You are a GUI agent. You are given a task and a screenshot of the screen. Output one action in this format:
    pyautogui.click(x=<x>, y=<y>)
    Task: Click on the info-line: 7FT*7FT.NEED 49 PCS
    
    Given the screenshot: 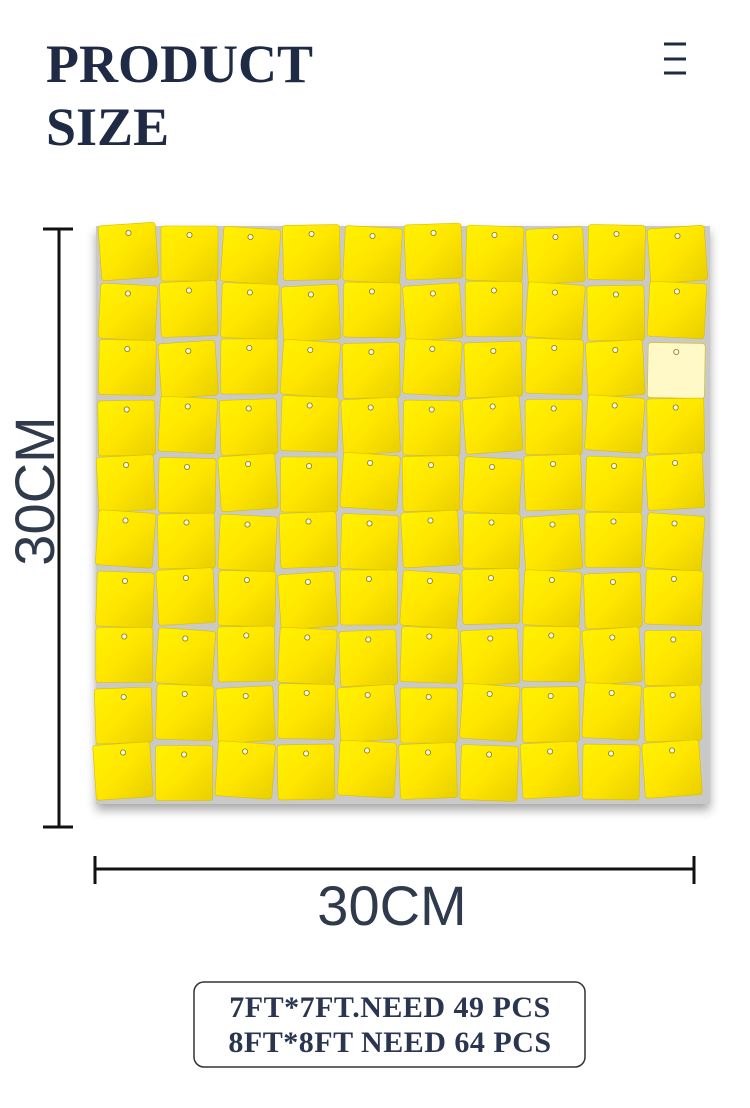 What is the action you would take?
    pyautogui.click(x=389, y=1007)
    